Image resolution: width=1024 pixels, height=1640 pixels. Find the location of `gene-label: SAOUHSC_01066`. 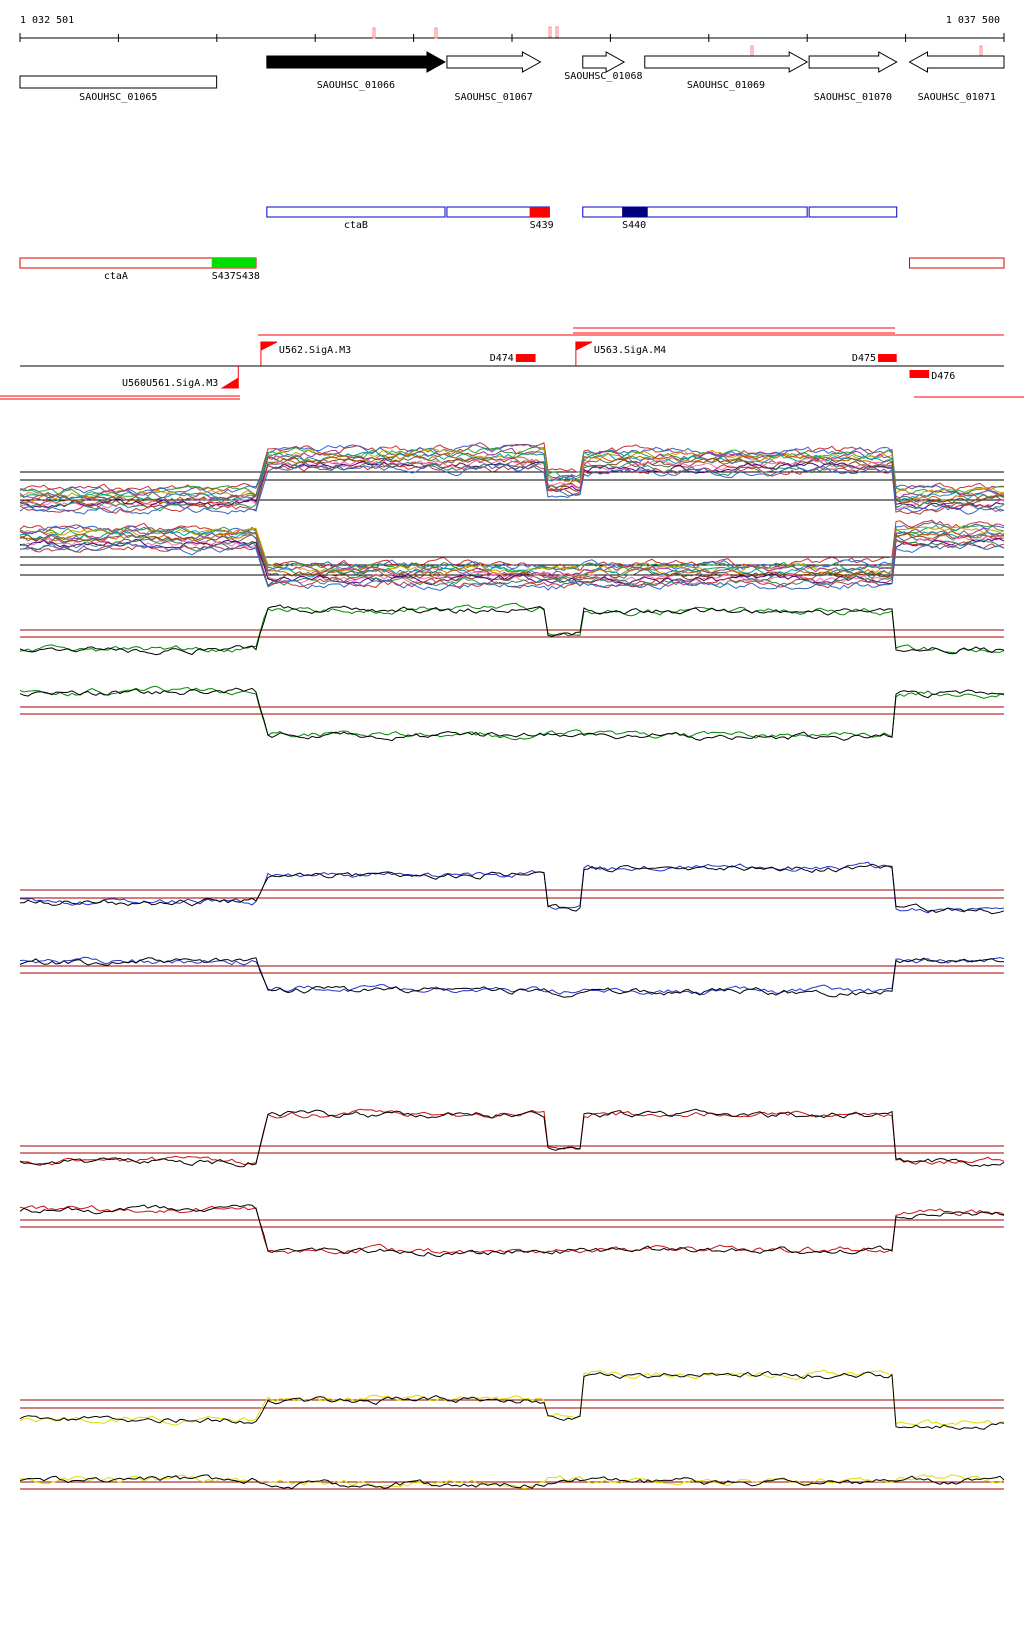

gene-label: SAOUHSC_01066 is located at coordinates (356, 85).